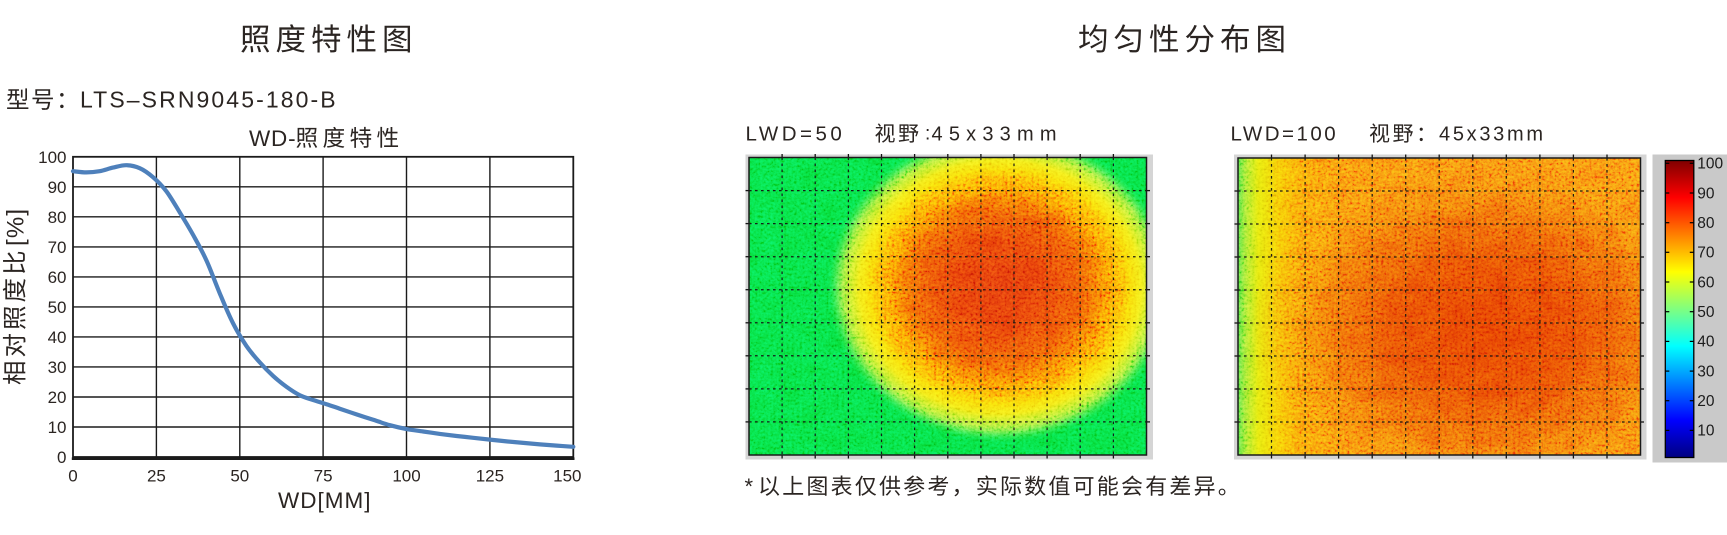  What do you see at coordinates (323, 476) in the screenshot?
I see `svg-text: 75` at bounding box center [323, 476].